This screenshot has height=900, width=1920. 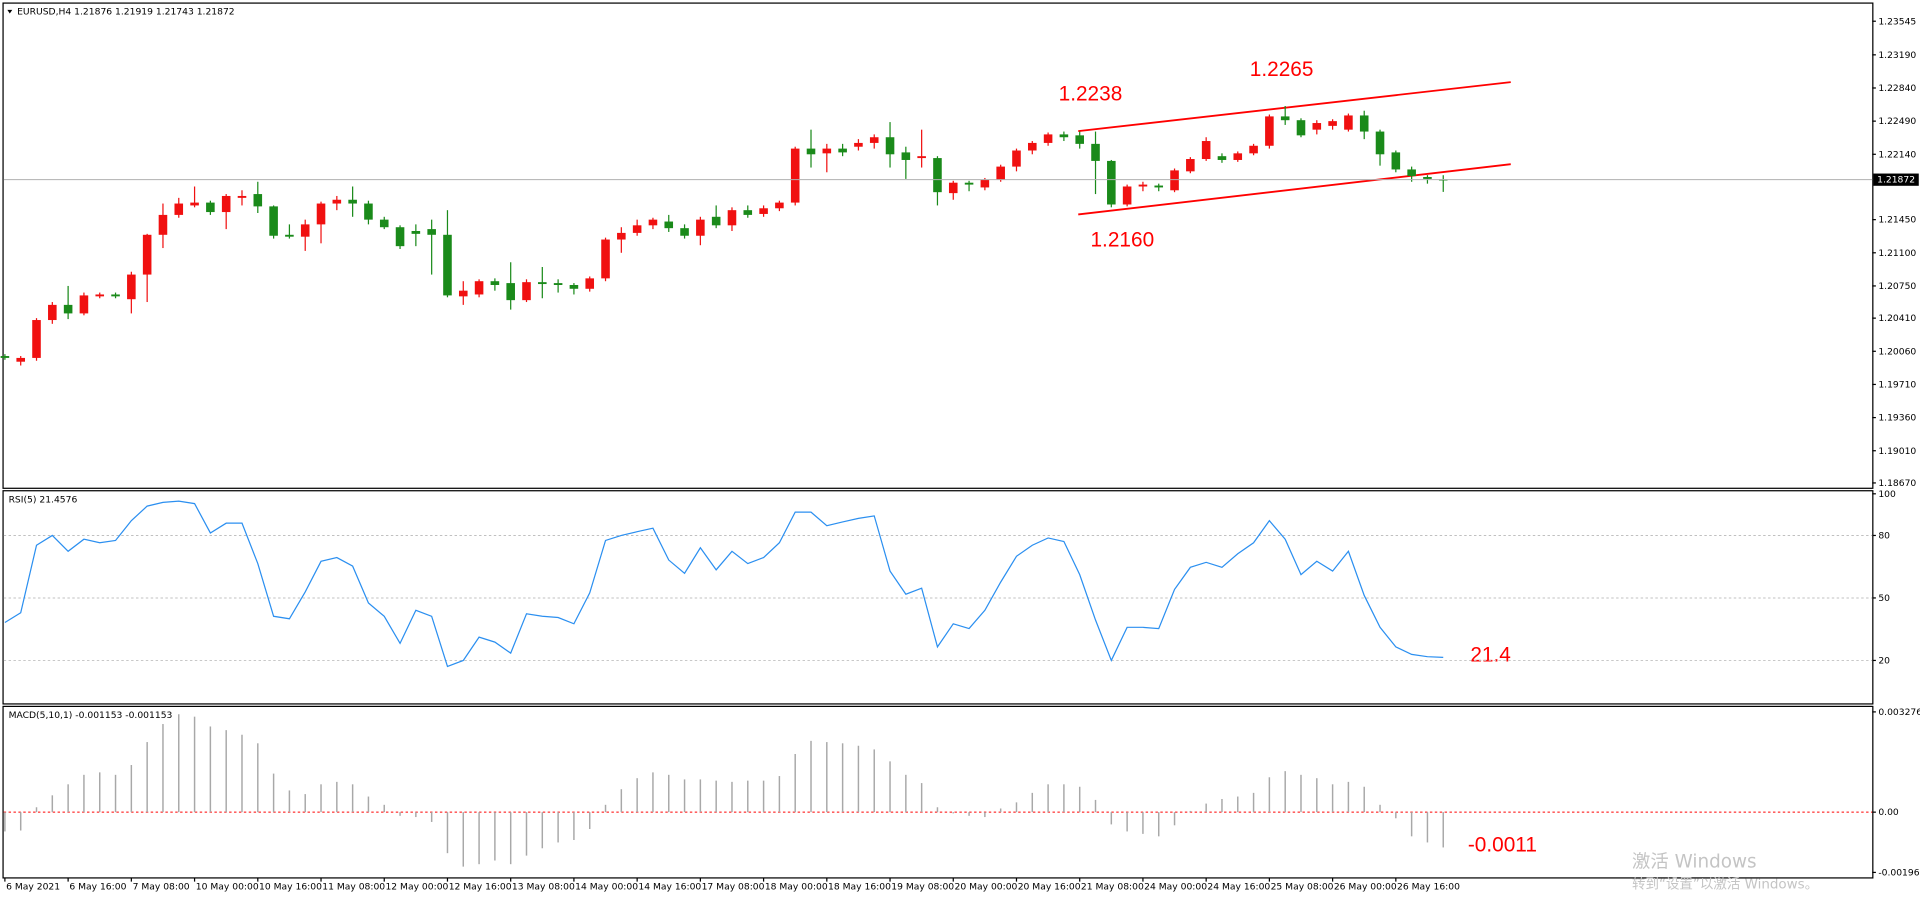 What do you see at coordinates (1897, 121) in the screenshot?
I see `y-tick-label: 1.22490` at bounding box center [1897, 121].